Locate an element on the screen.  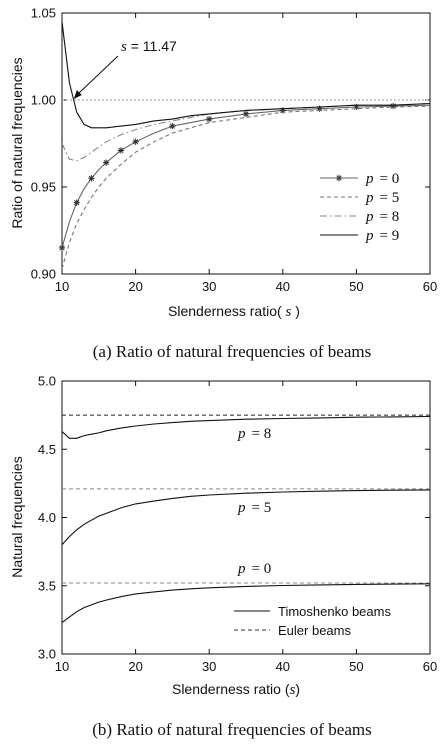
group-label-value: = 8 is located at coordinates (262, 434).